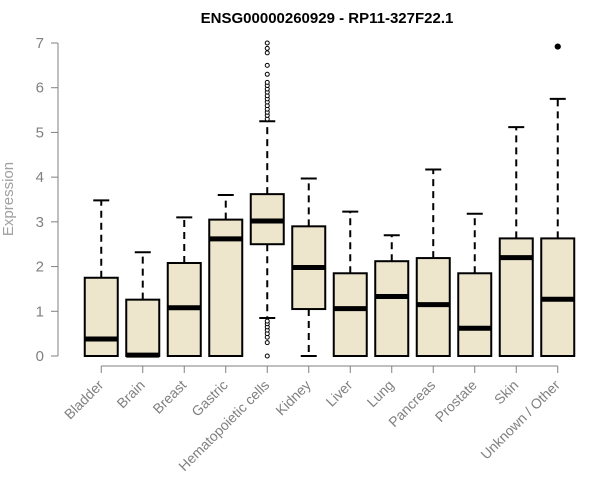  I want to click on x-tick-label: Bladder, so click(84, 400).